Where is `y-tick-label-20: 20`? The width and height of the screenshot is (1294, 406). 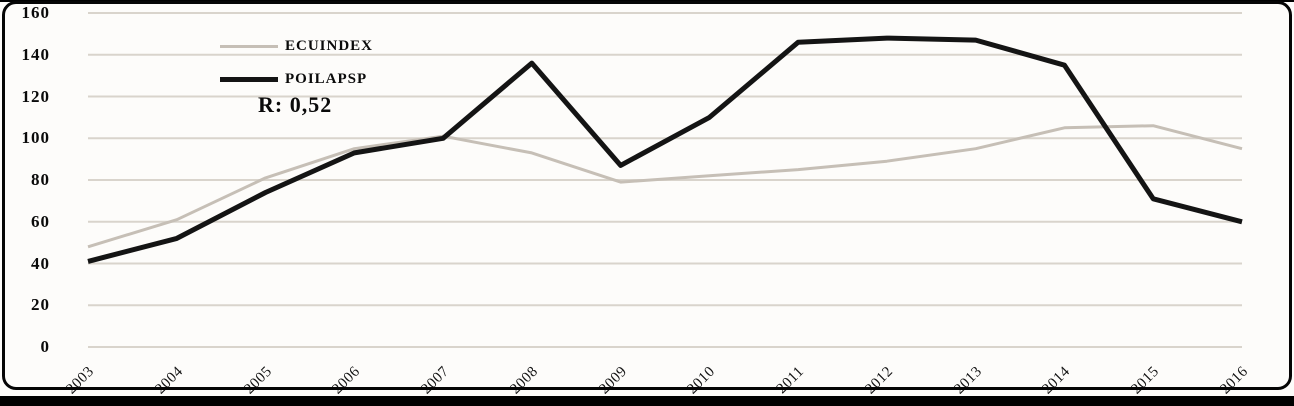 y-tick-label-20: 20 is located at coordinates (40, 305).